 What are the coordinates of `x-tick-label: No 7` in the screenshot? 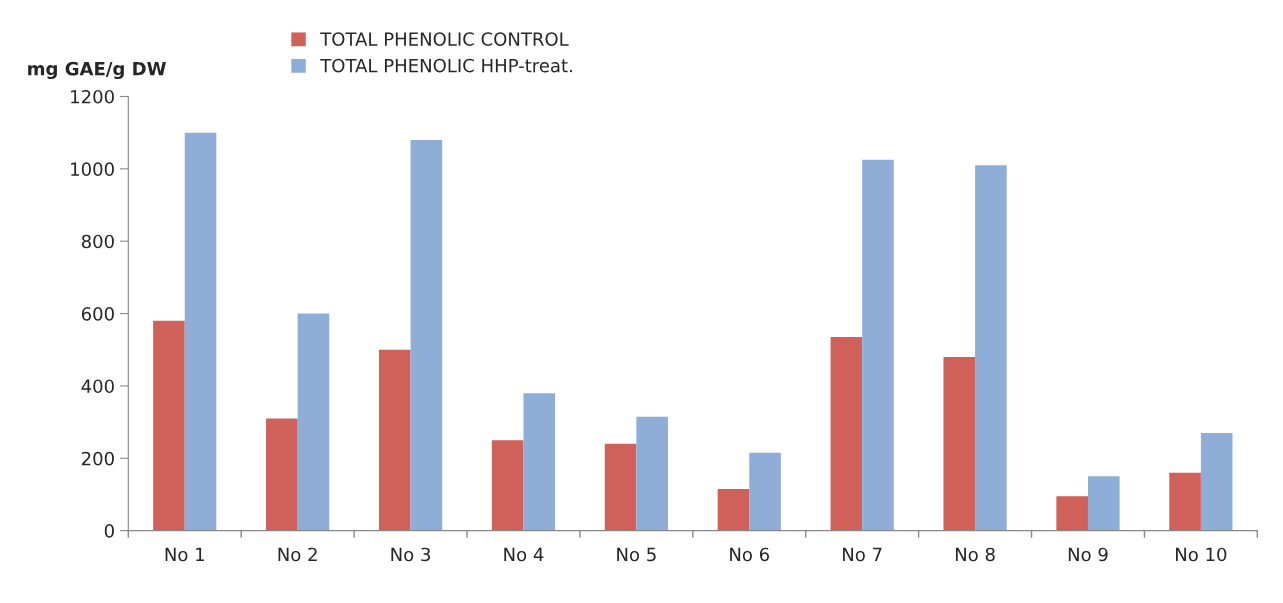 It's located at (862, 554).